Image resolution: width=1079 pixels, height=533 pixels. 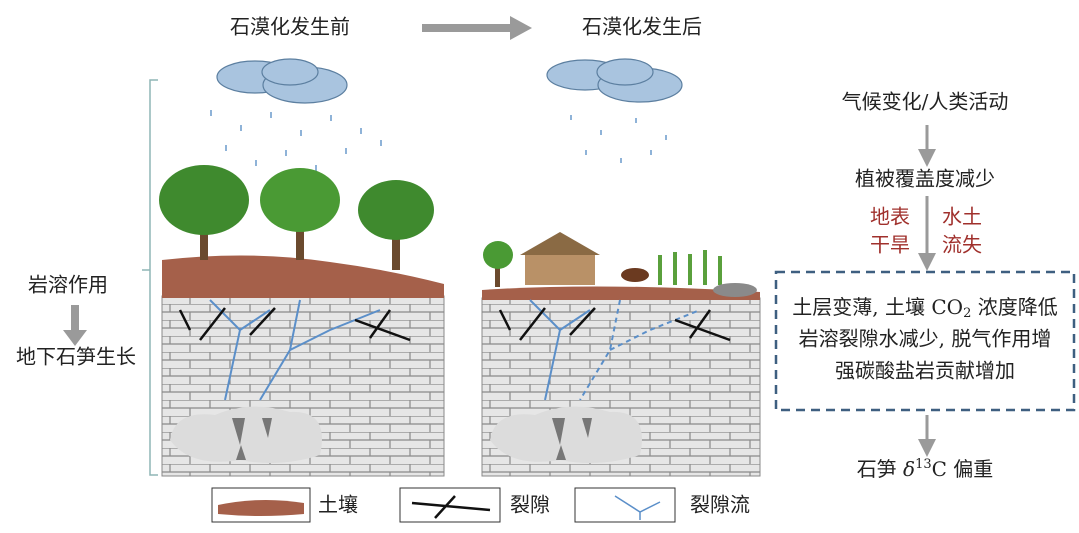 I want to click on effect: 植被覆盖度减少, so click(x=925, y=179).